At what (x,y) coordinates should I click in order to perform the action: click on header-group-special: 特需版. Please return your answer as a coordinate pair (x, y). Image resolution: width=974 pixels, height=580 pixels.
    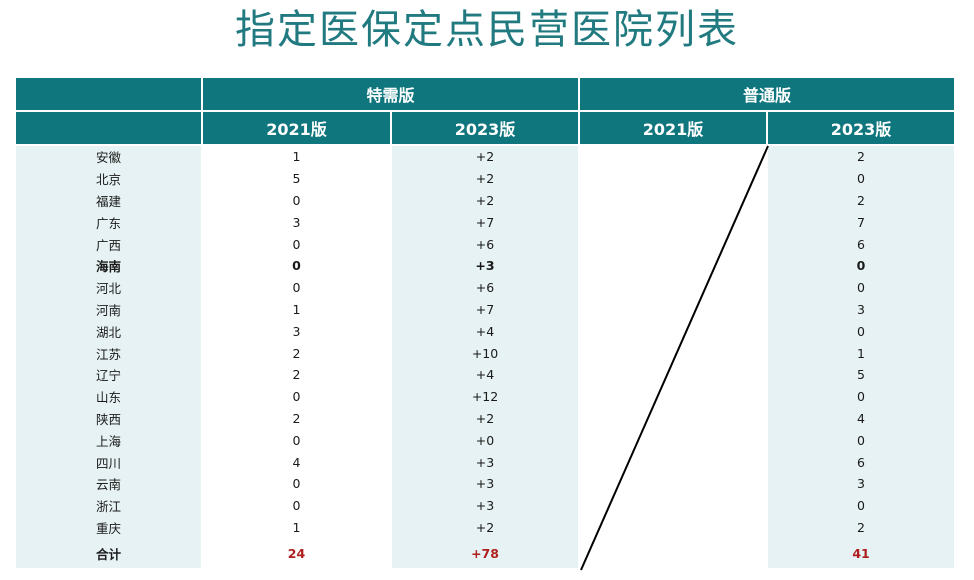
    Looking at the image, I should click on (391, 95).